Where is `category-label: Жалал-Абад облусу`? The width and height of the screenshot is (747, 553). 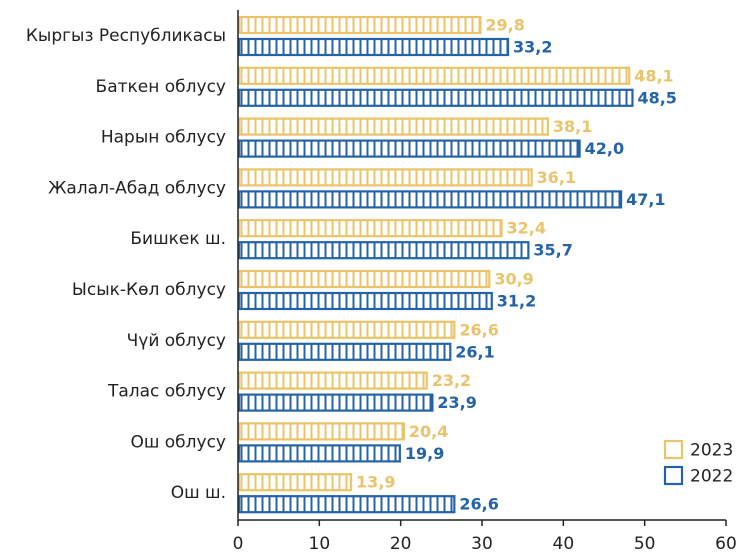
category-label: Жалал-Абад облусу is located at coordinates (137, 188).